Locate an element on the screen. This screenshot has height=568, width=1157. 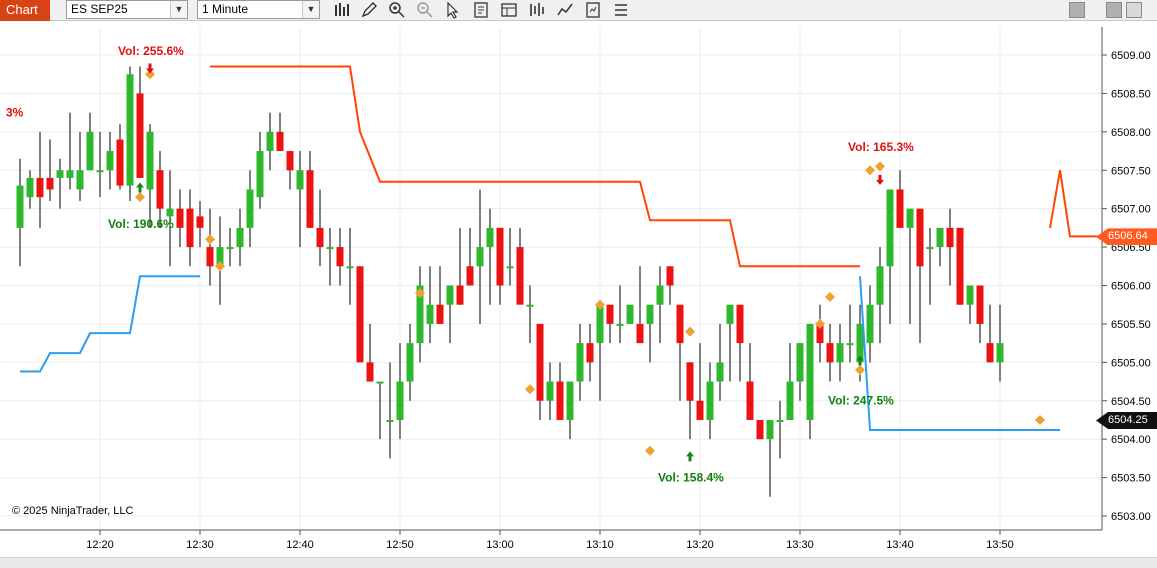
properties-icon is located at coordinates (621, 10).